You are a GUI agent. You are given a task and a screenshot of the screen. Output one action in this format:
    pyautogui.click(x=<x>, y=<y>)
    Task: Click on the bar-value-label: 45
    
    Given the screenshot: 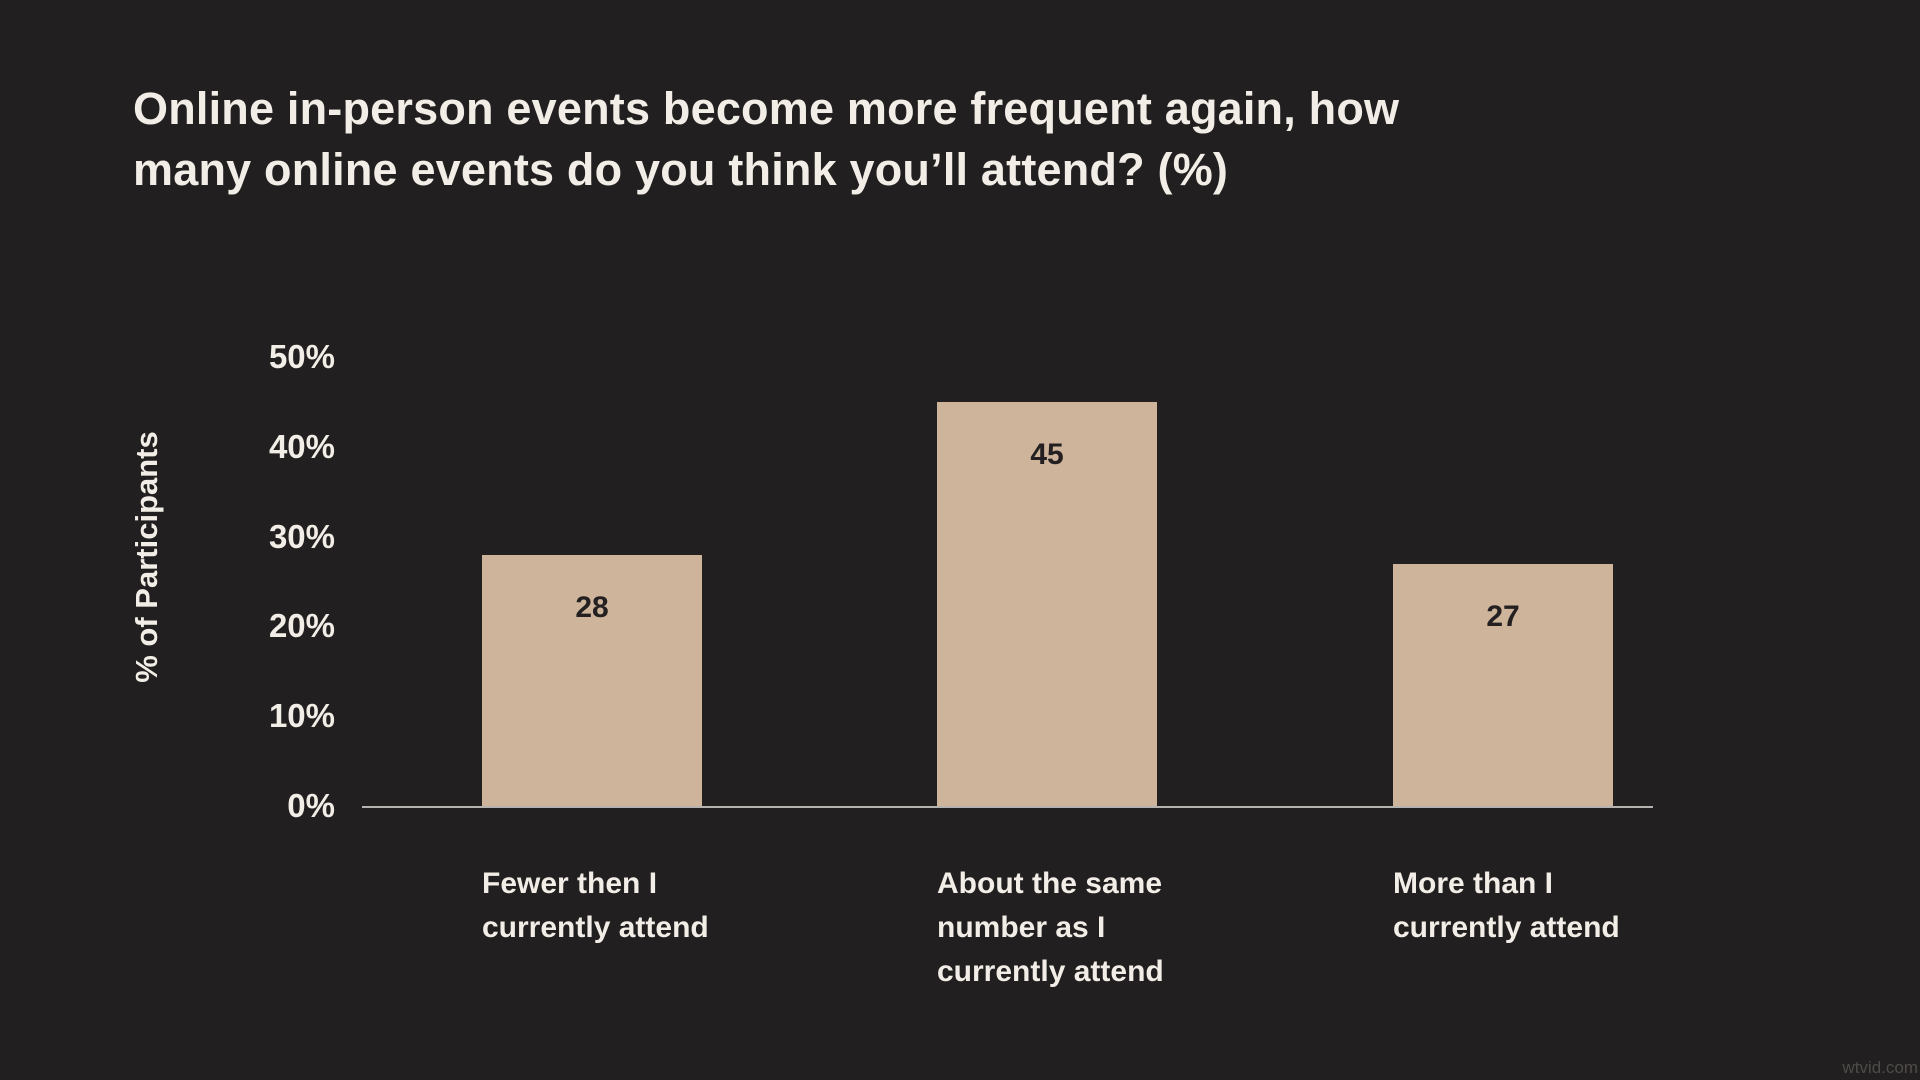 What is the action you would take?
    pyautogui.click(x=1047, y=454)
    